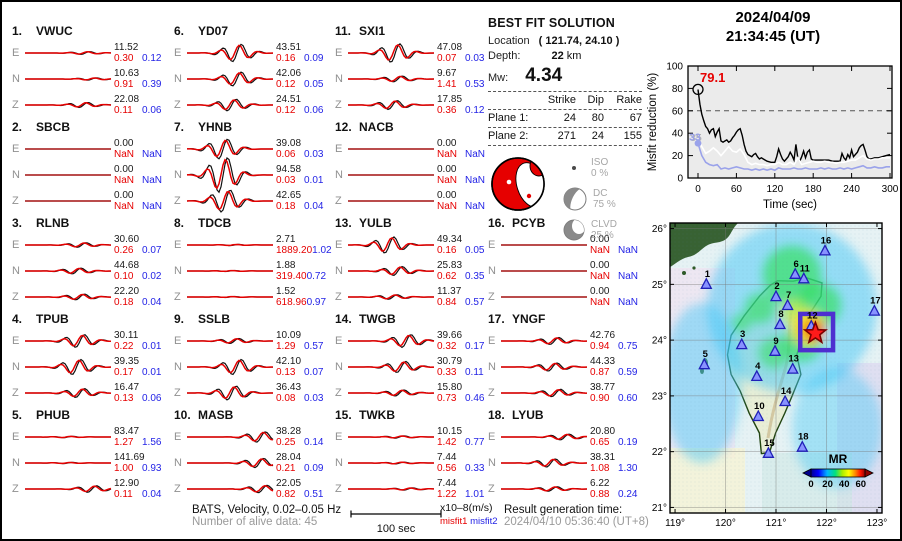 The height and width of the screenshot is (541, 902). What do you see at coordinates (576, 522) in the screenshot?
I see `result-time-value: 2024/04/10 05:36:40 (UT+8)` at bounding box center [576, 522].